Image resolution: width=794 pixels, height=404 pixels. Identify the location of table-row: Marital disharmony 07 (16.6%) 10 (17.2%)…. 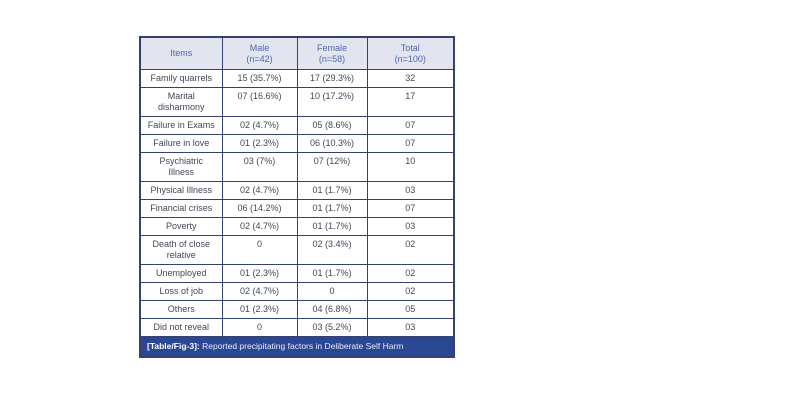
(297, 102).